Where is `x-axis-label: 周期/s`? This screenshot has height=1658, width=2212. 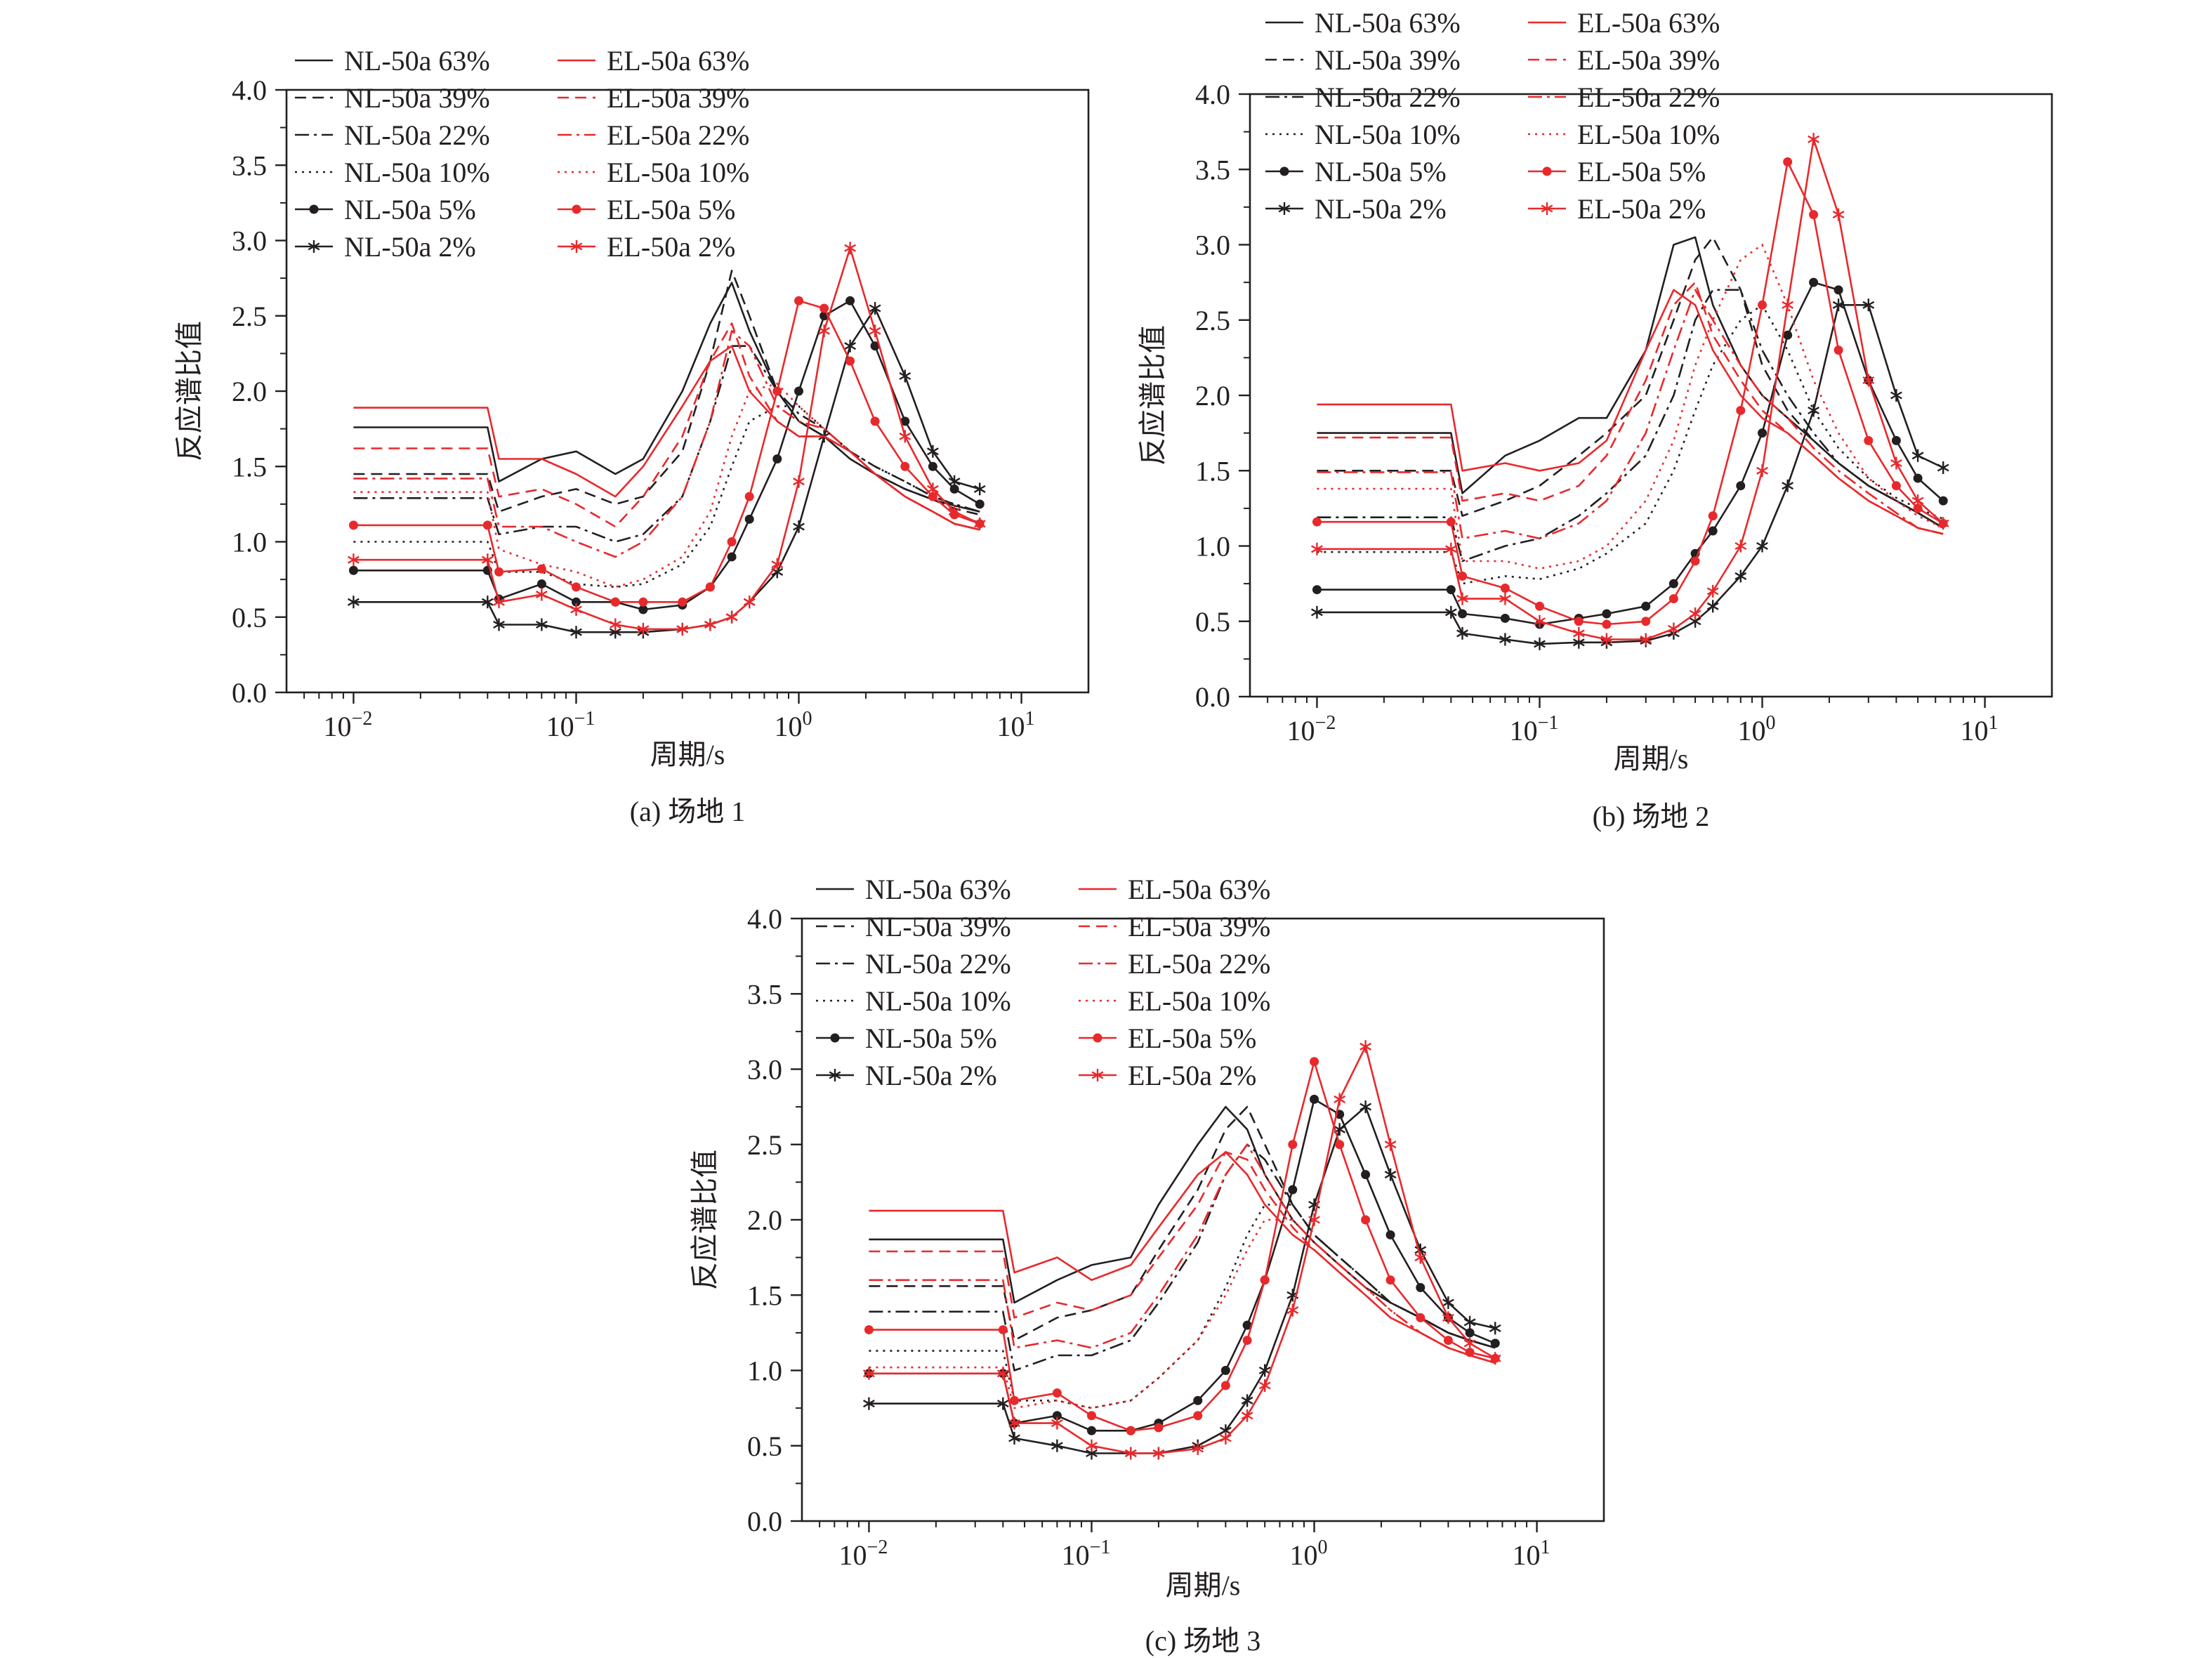 x-axis-label: 周期/s is located at coordinates (1651, 759).